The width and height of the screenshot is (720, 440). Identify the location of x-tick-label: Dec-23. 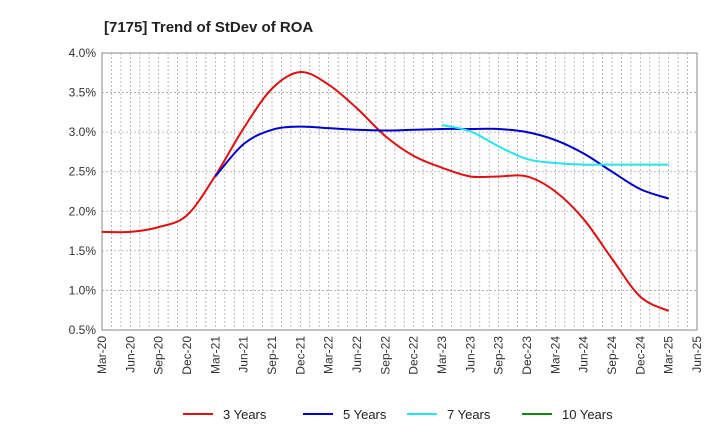
(527, 355).